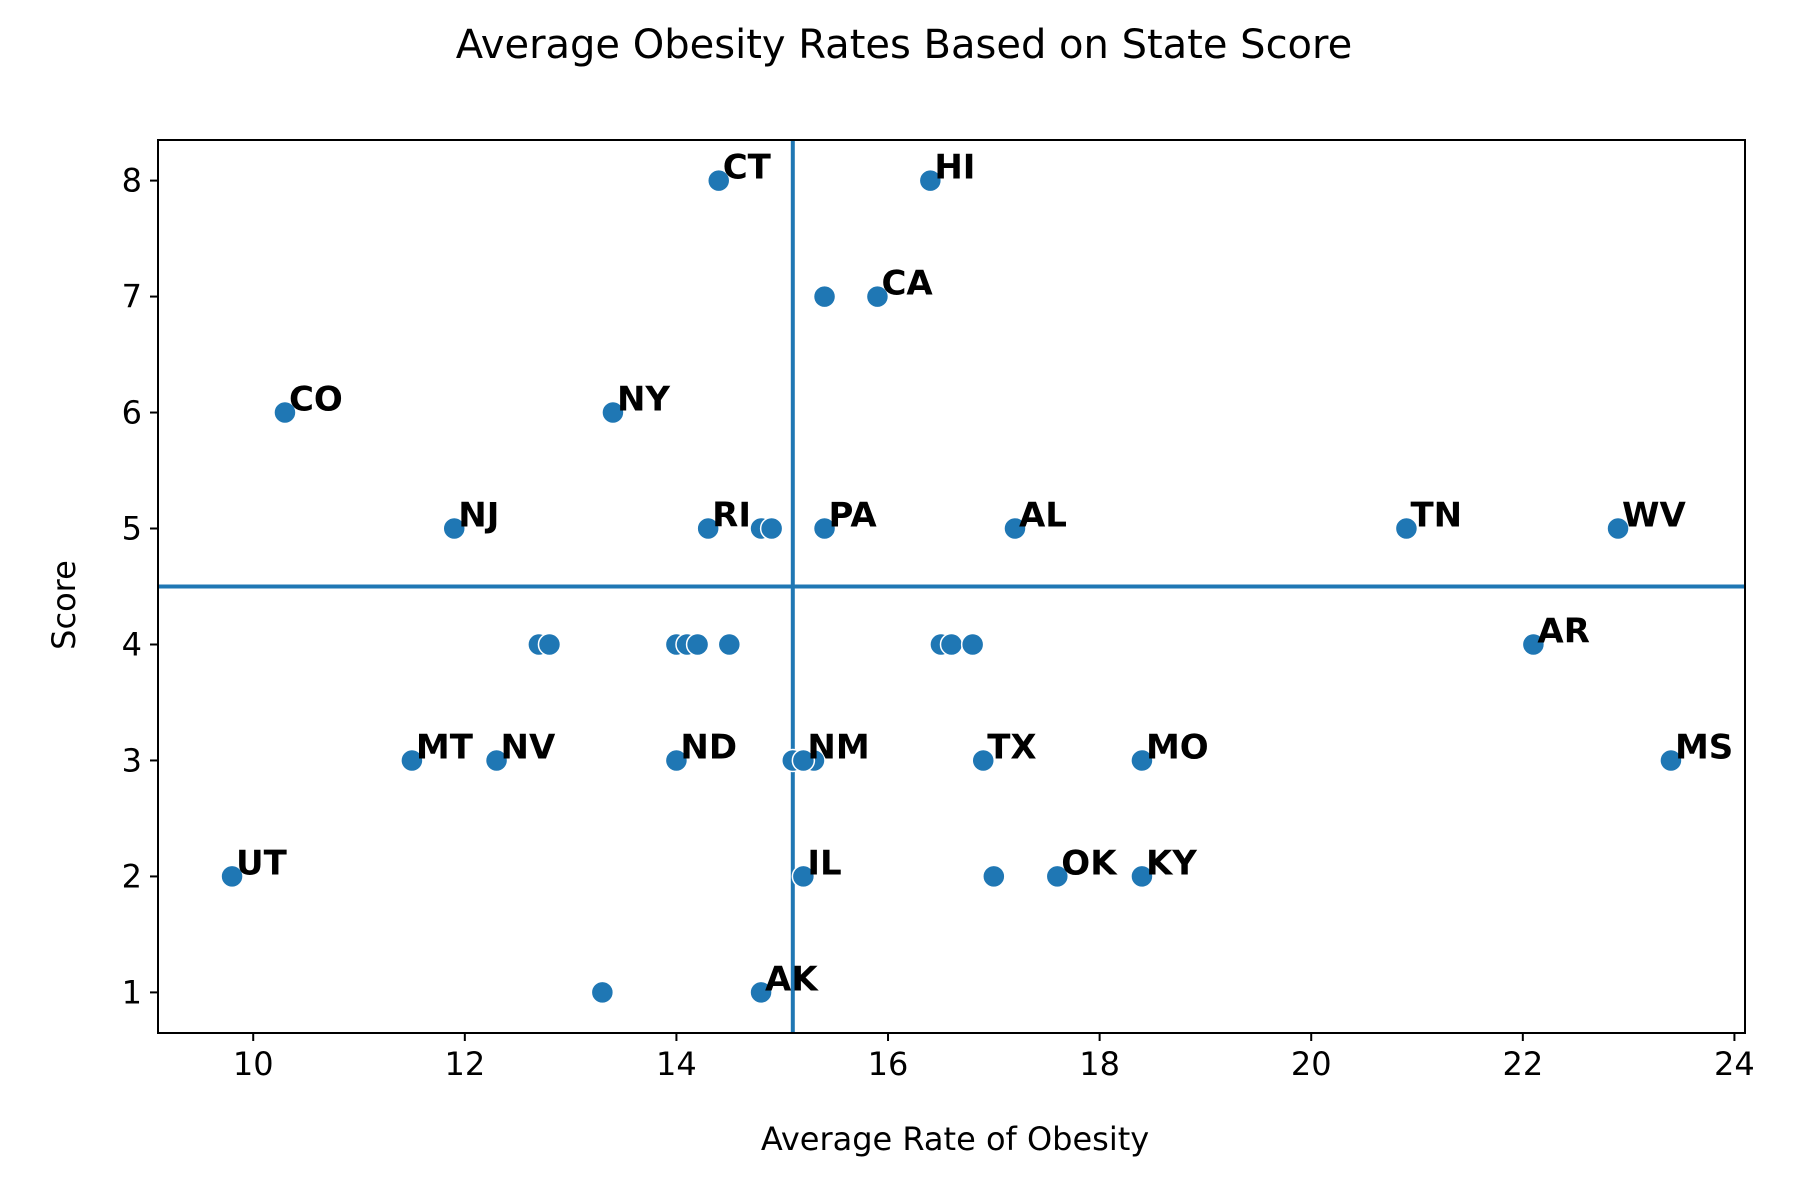 This screenshot has width=1800, height=1200. I want to click on data-point-label: CO, so click(316, 400).